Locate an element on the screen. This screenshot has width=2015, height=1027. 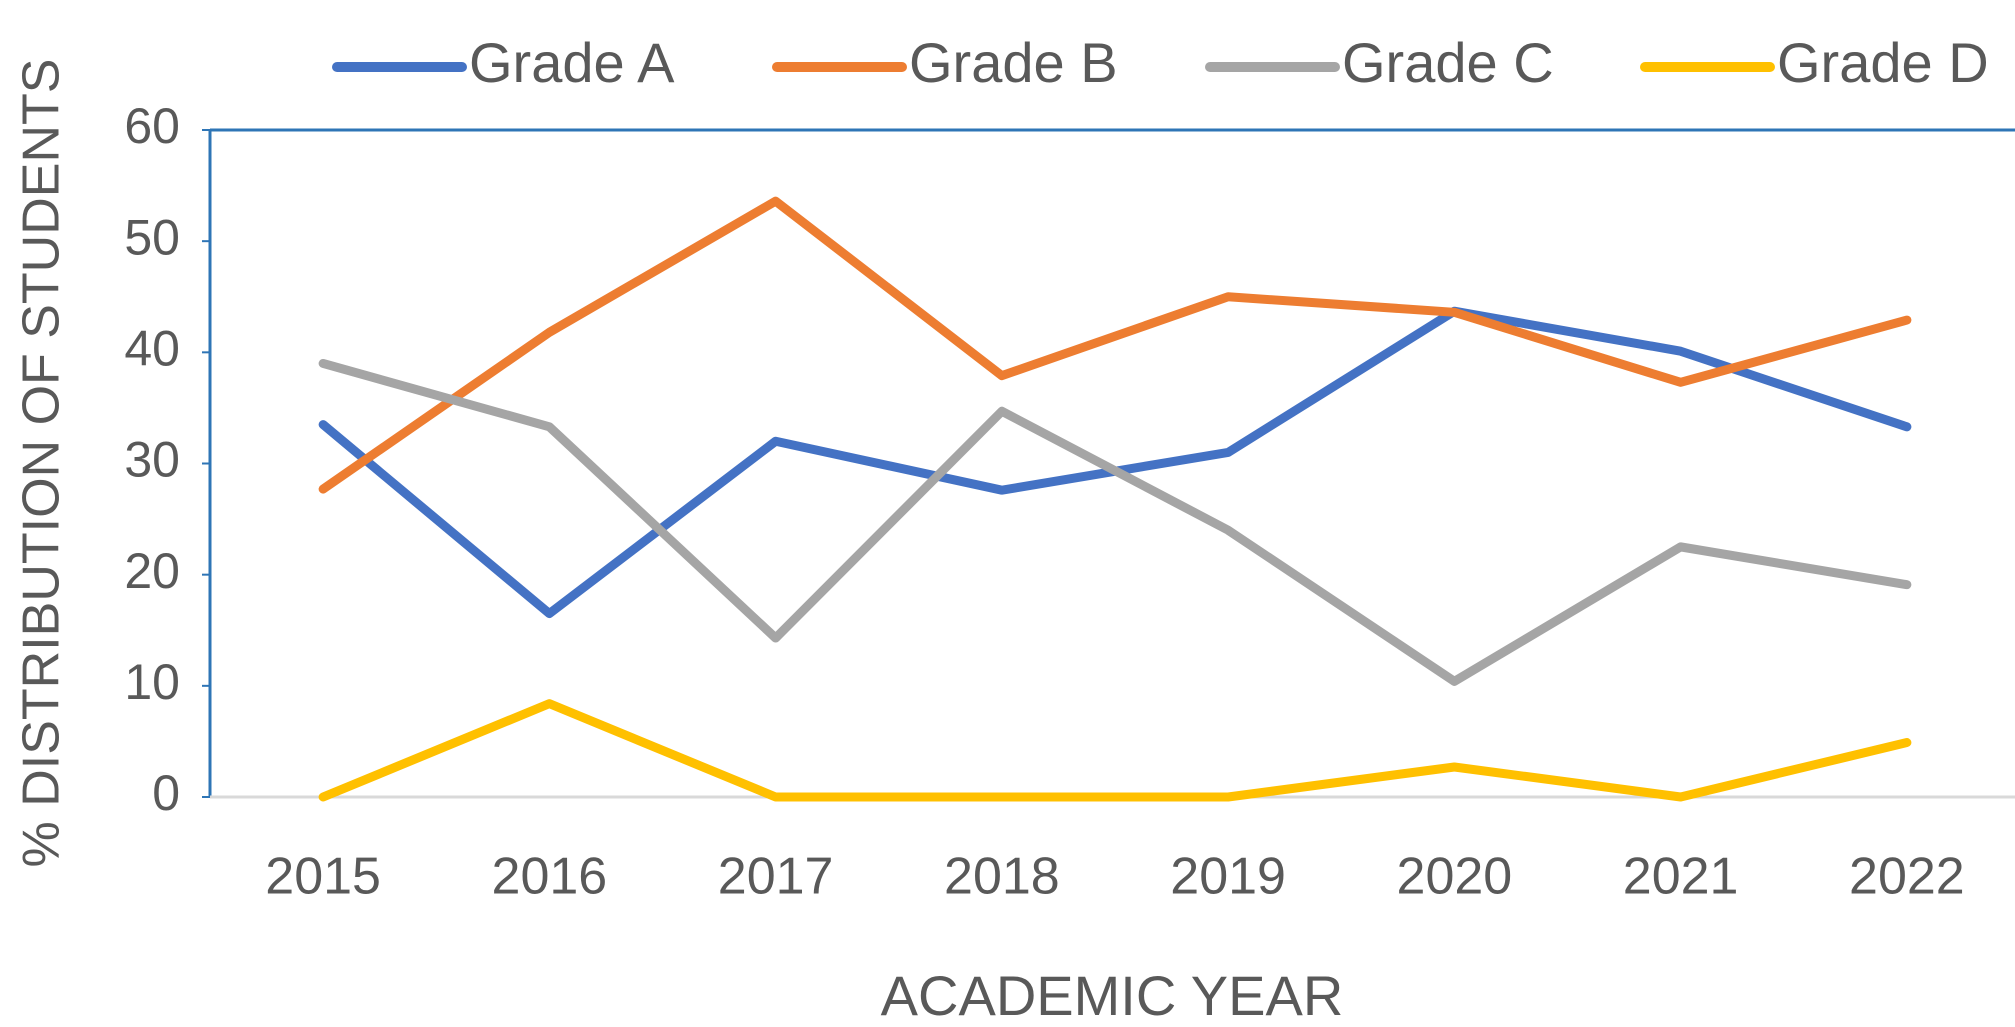
y-tick-label: 60 is located at coordinates (152, 126).